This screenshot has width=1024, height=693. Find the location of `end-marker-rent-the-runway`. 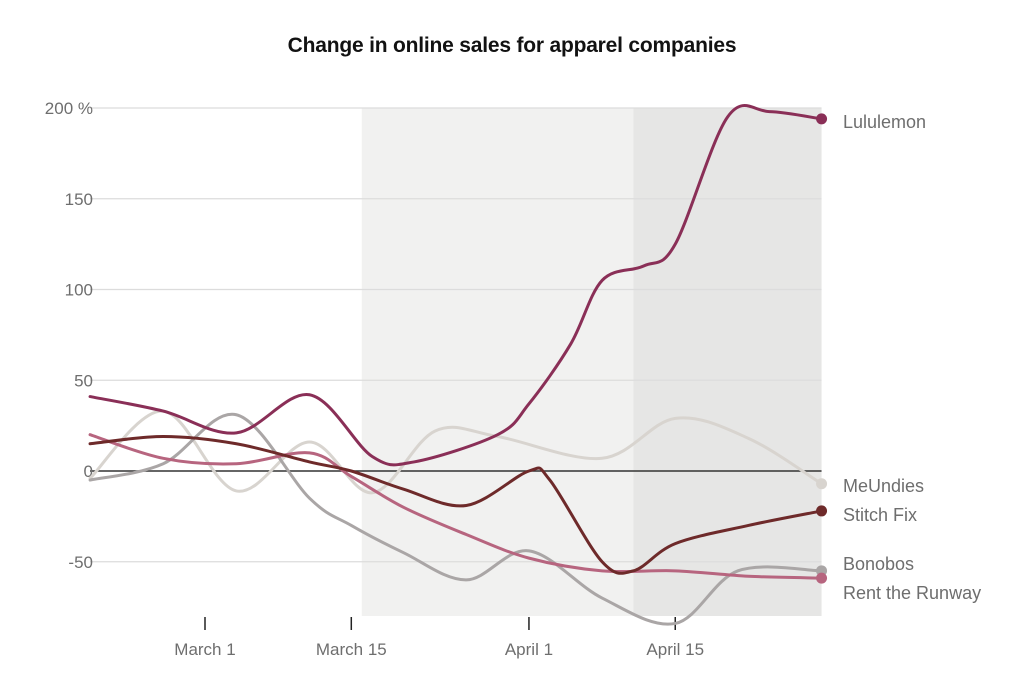

end-marker-rent-the-runway is located at coordinates (822, 578).